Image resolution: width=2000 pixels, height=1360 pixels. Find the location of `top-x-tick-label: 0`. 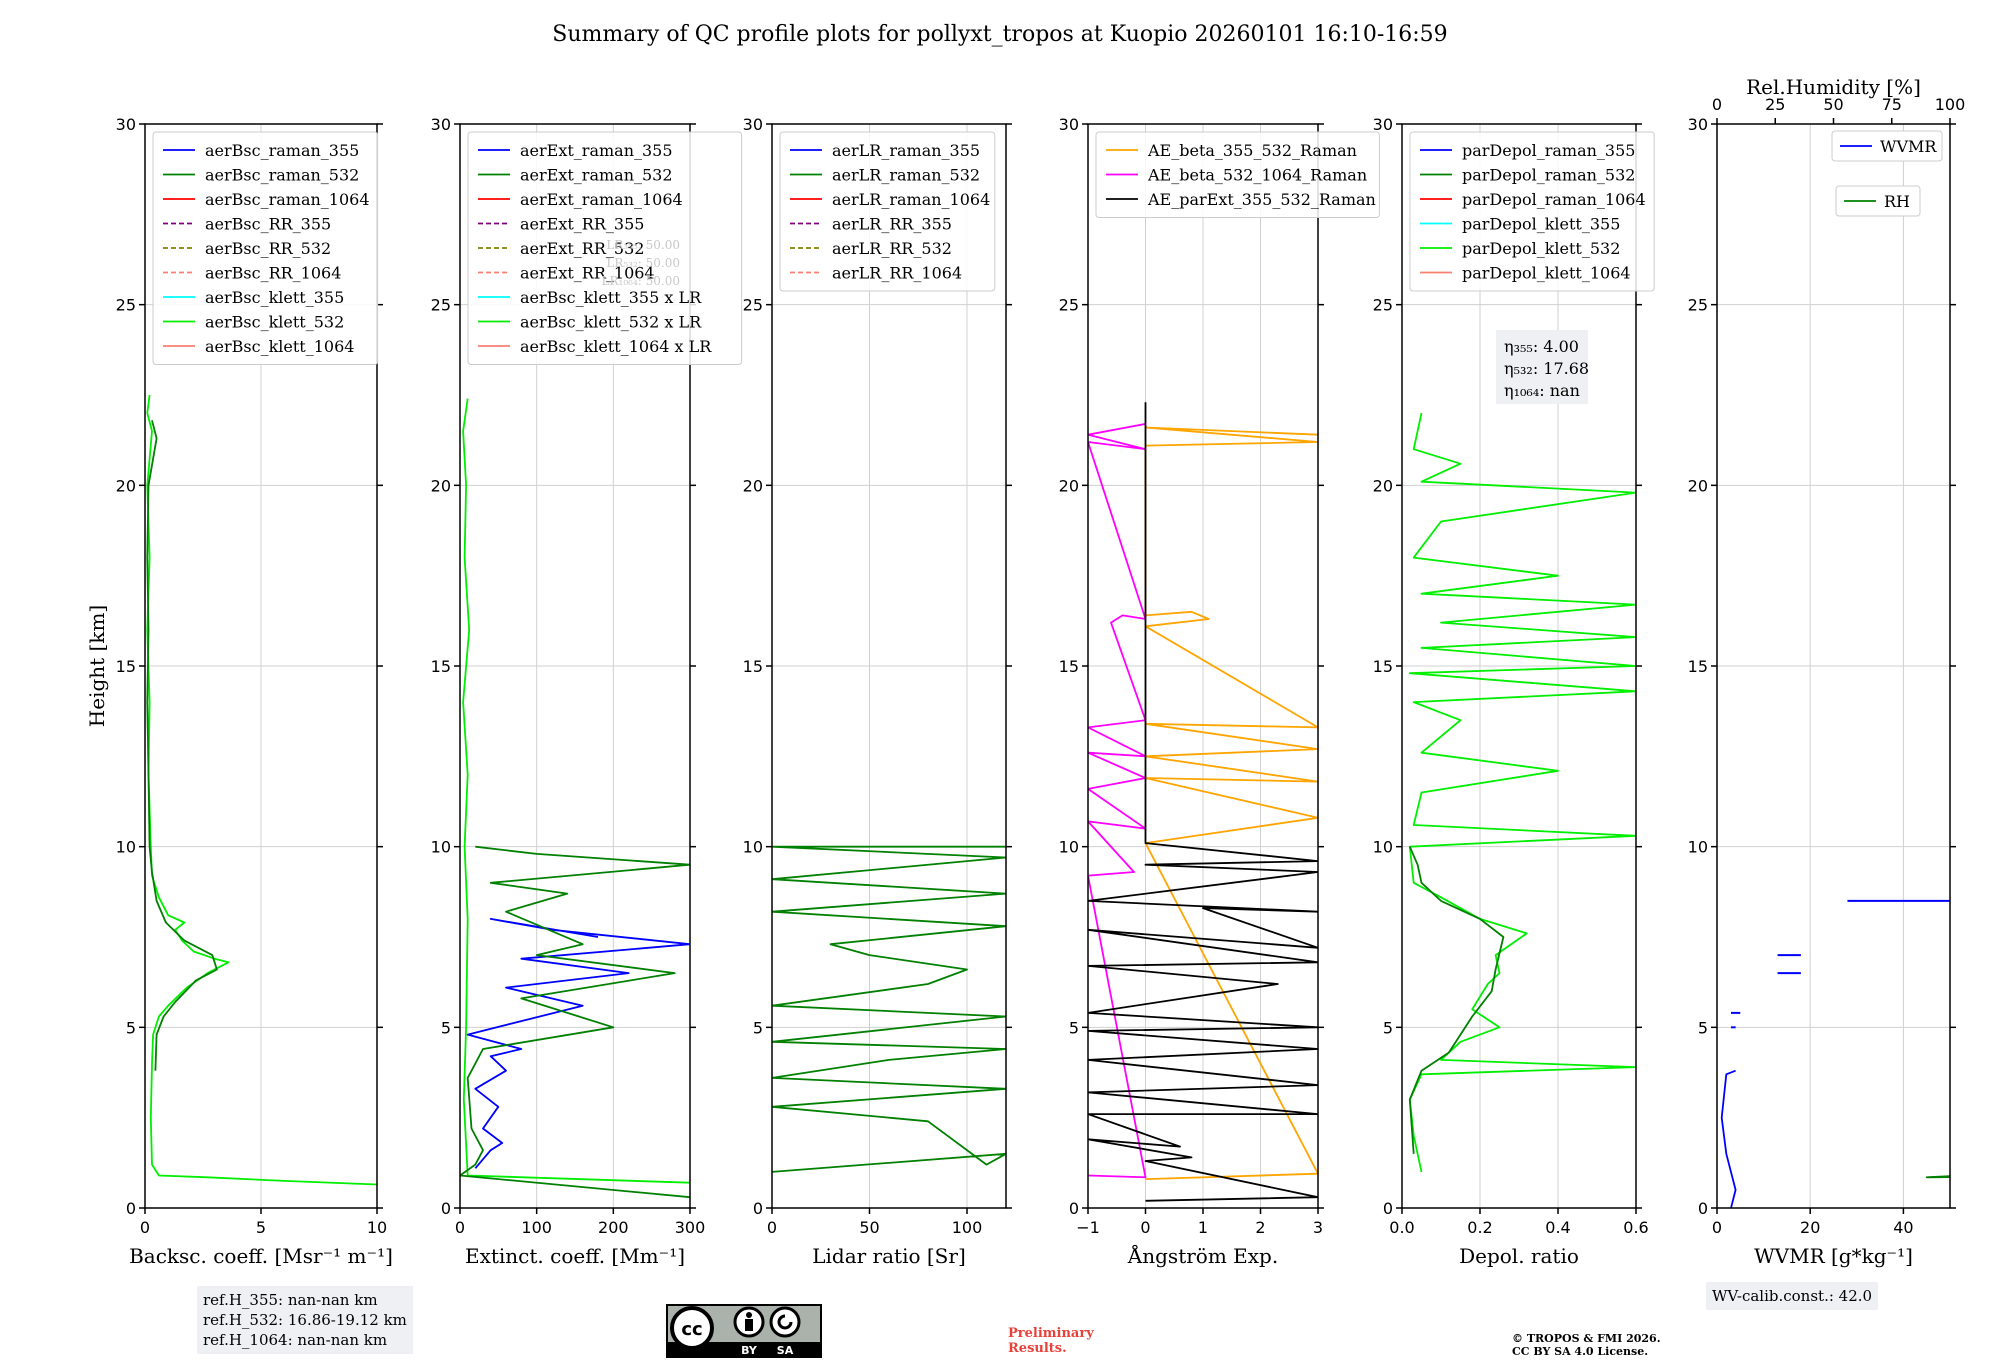

top-x-tick-label: 0 is located at coordinates (1717, 104).